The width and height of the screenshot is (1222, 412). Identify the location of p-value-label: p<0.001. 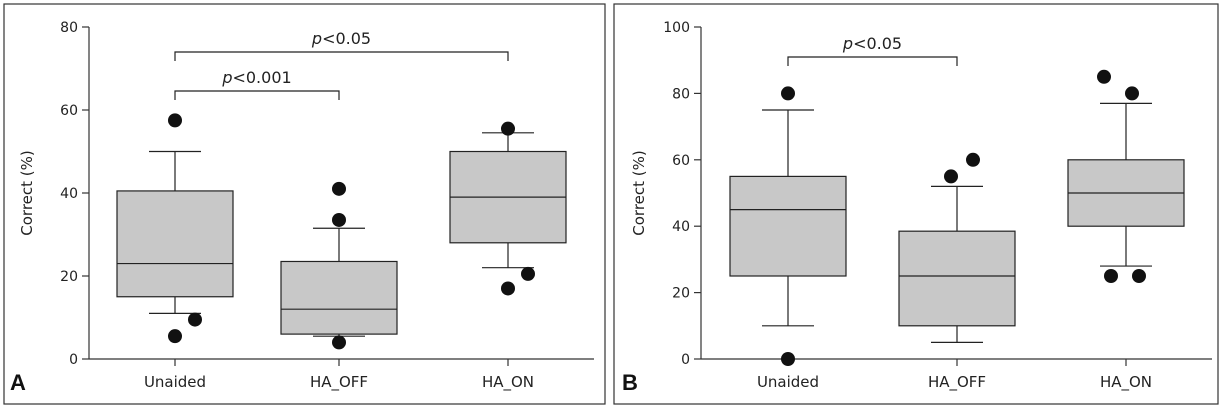
(256, 77).